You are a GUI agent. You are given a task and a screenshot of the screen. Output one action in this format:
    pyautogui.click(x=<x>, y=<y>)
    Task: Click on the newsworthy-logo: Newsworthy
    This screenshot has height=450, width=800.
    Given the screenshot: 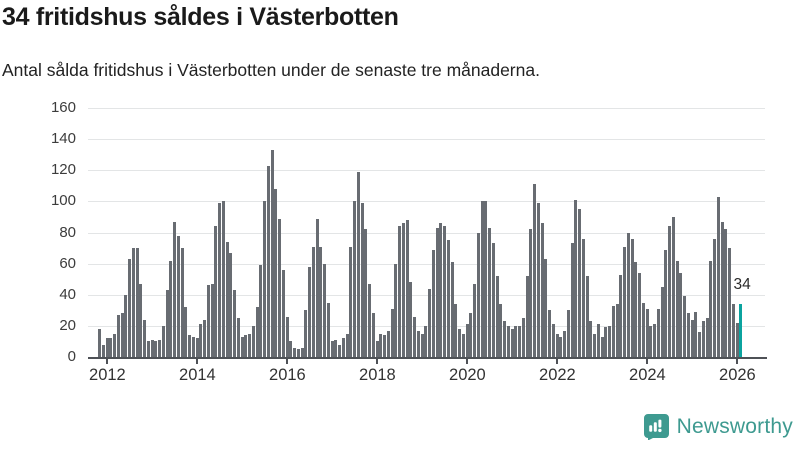 What is the action you would take?
    pyautogui.click(x=718, y=426)
    